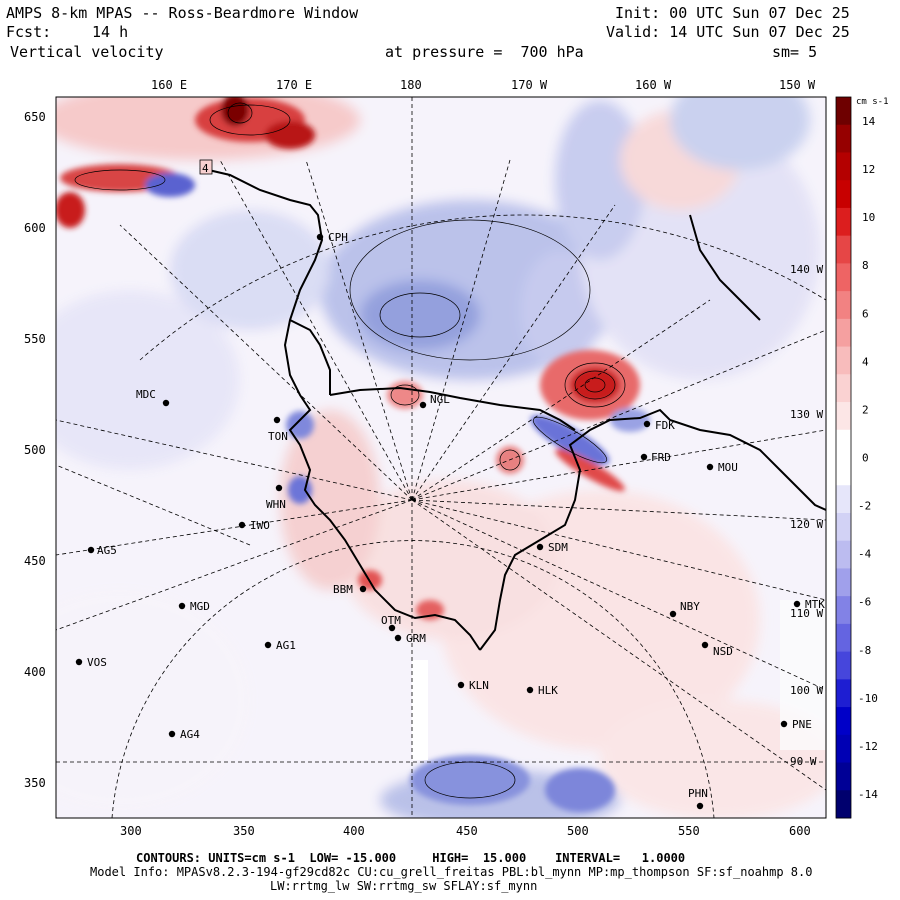 The height and width of the screenshot is (900, 900). Describe the element at coordinates (35, 117) in the screenshot. I see `left-axis-label: 650` at that location.